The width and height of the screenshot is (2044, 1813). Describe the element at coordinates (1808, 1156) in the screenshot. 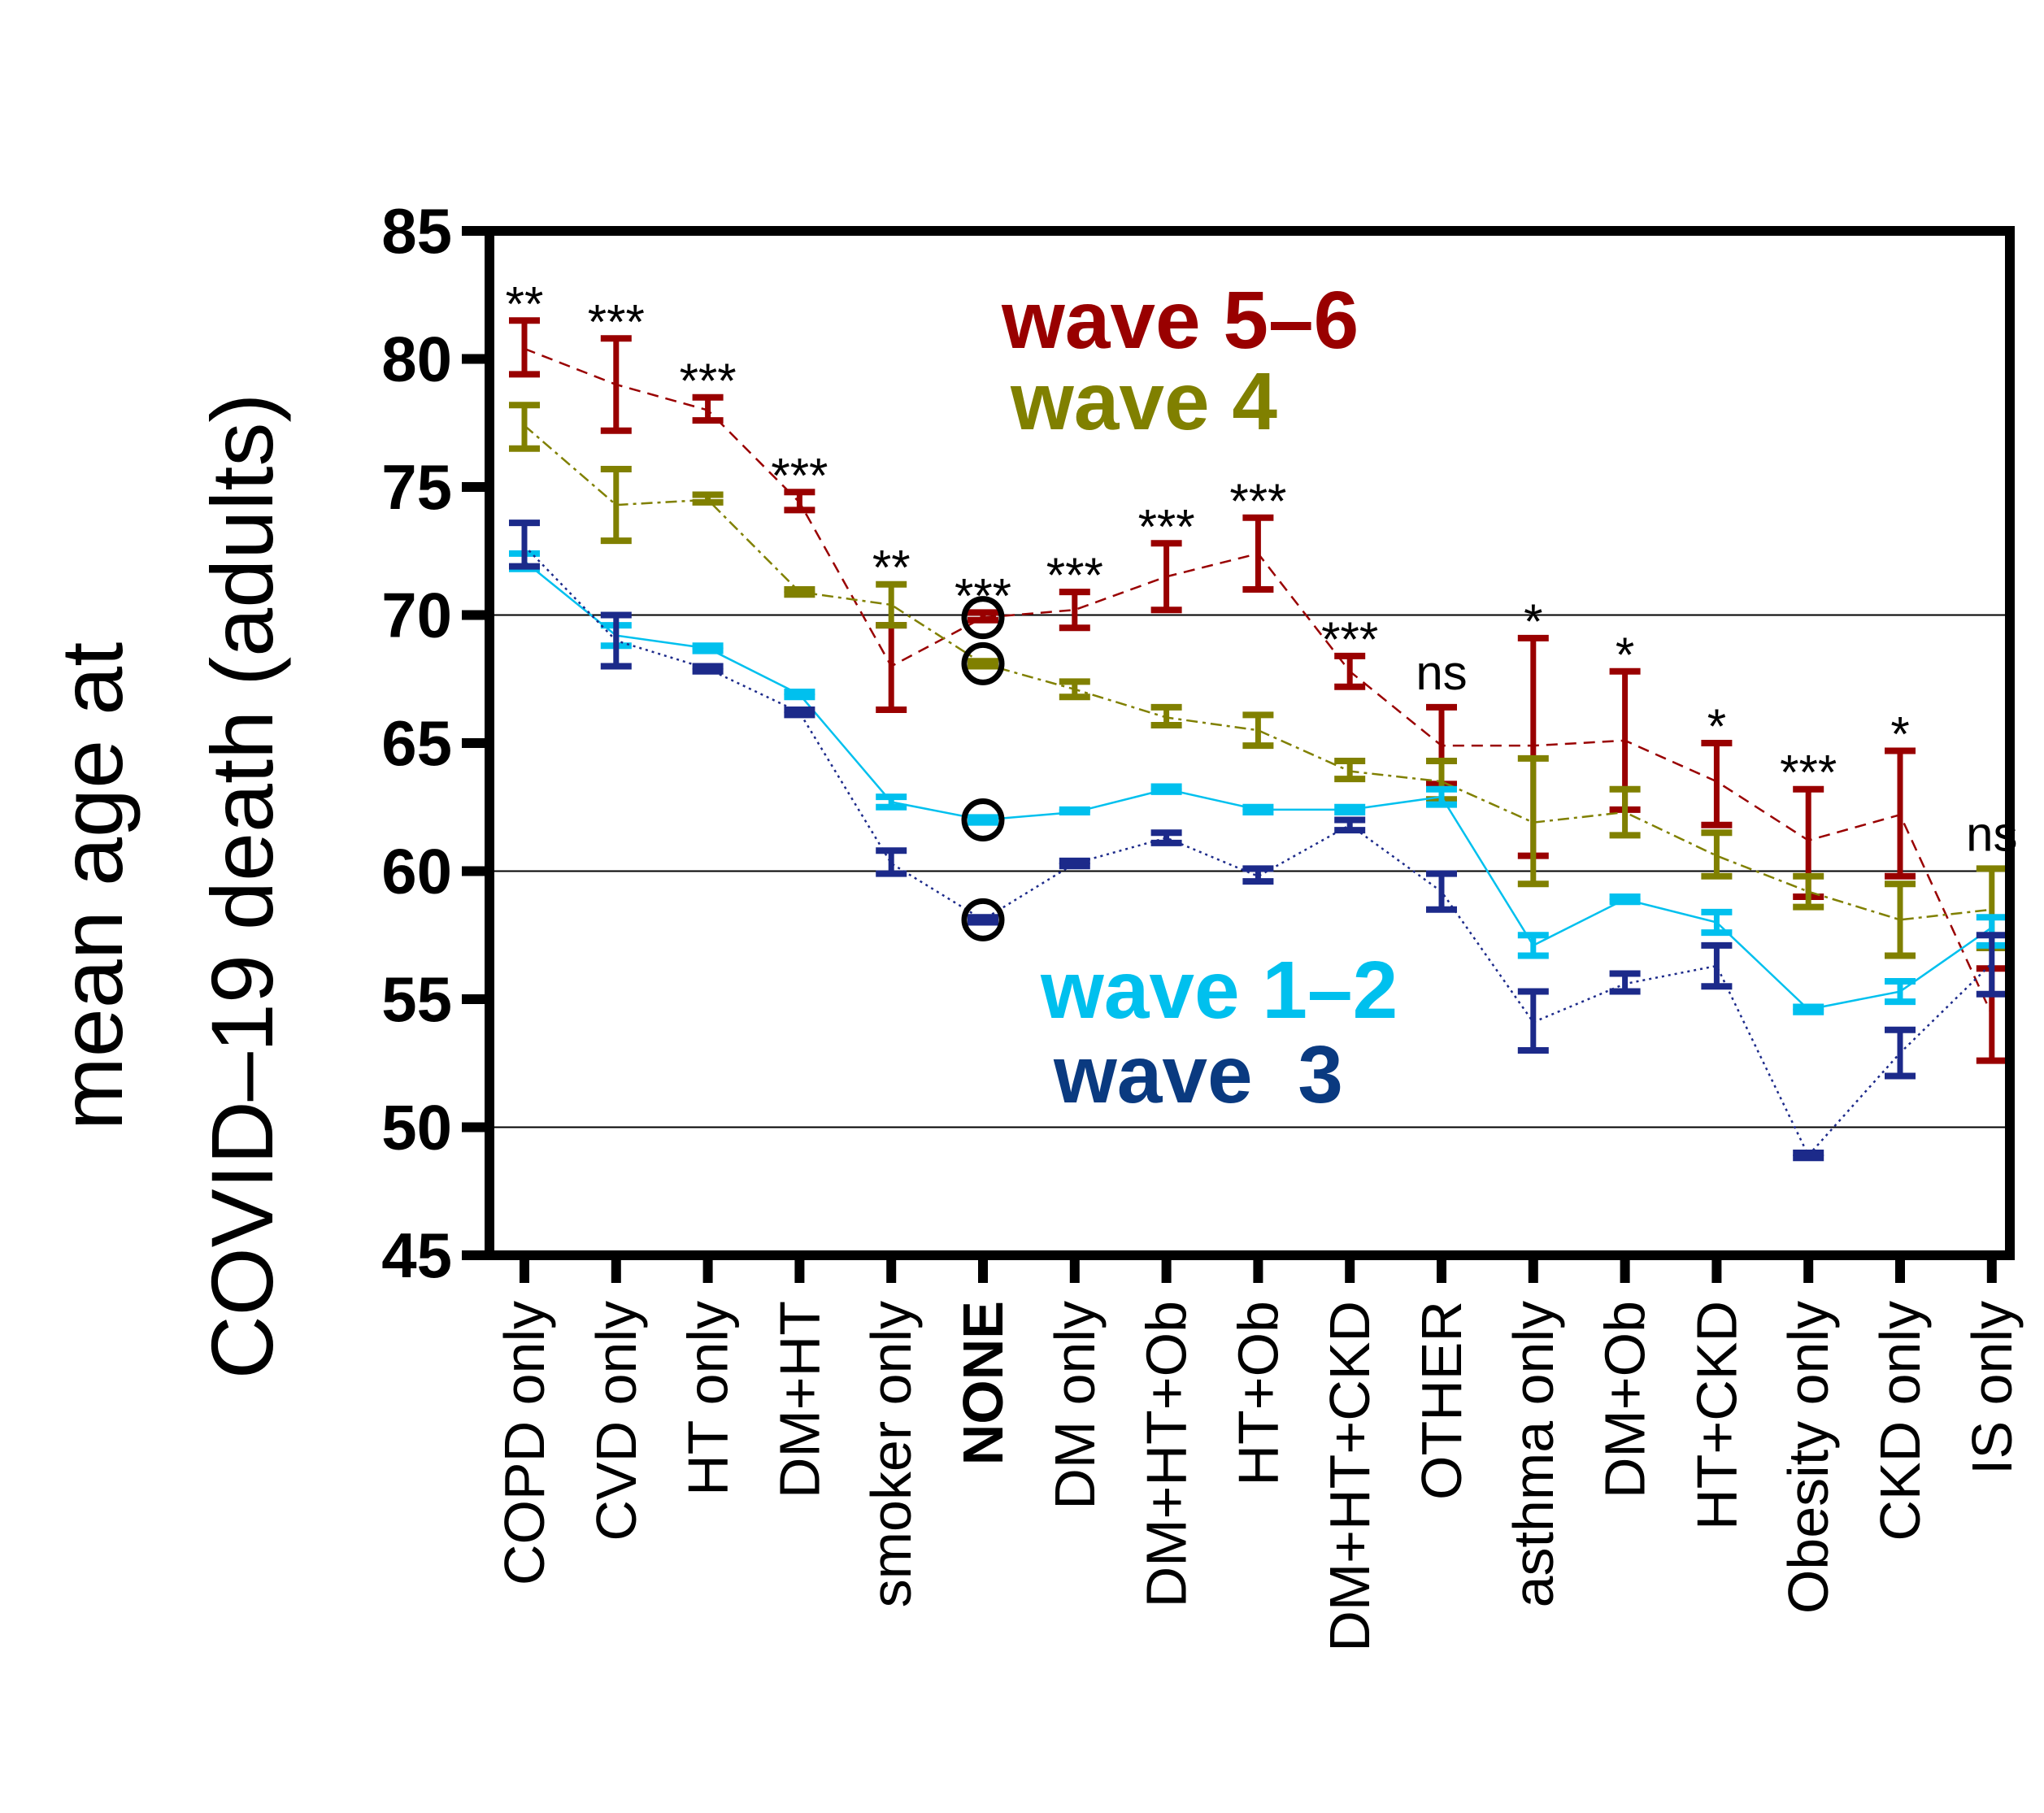

I see `errorbar-wave-3-obesity-only` at that location.